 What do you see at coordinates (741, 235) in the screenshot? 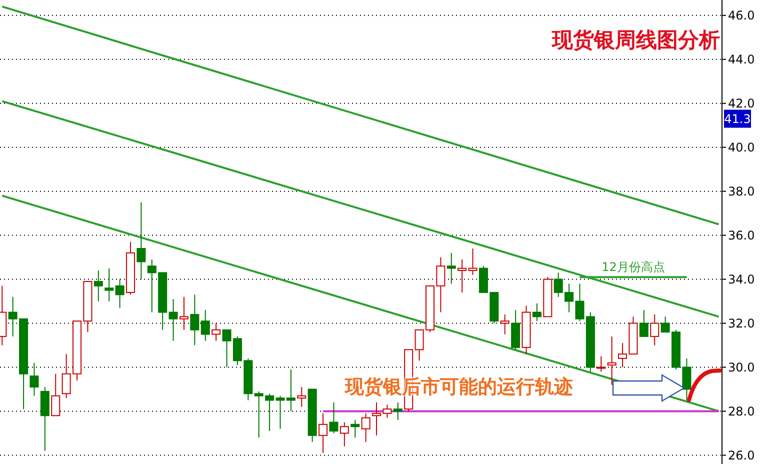
I see `y-tick-label: 36.0` at bounding box center [741, 235].